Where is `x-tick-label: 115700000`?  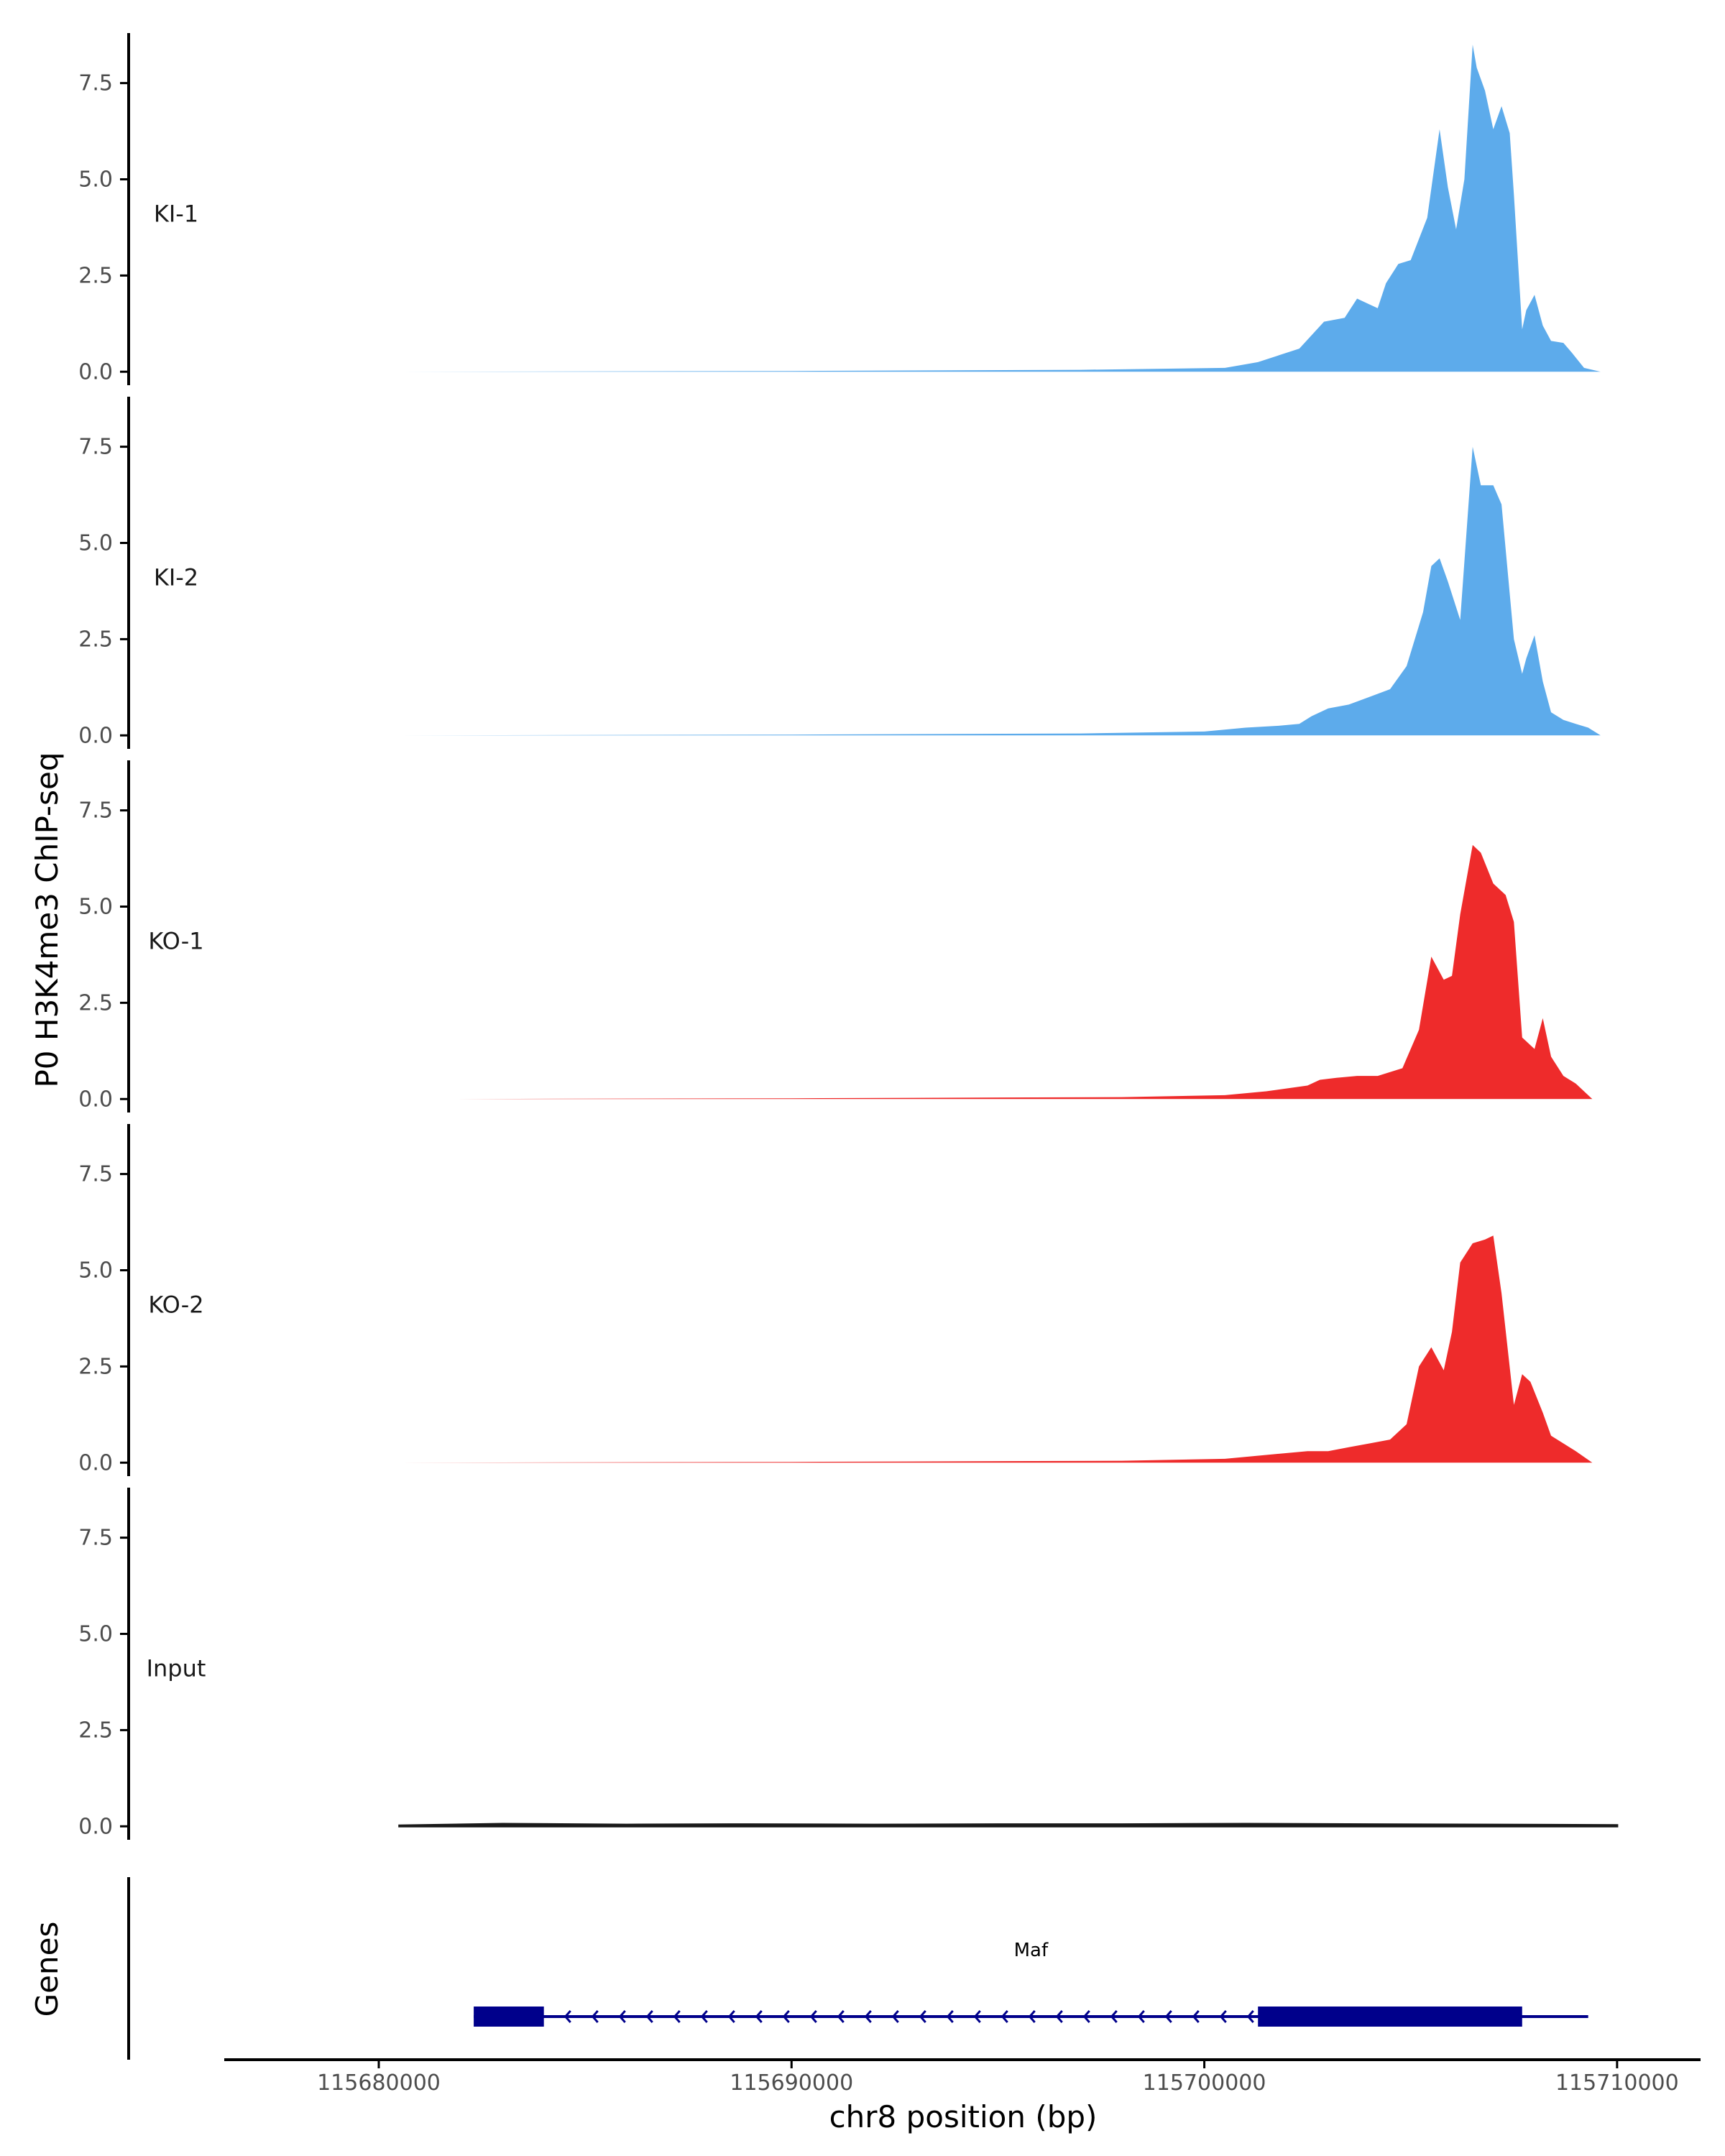
x-tick-label: 115700000 is located at coordinates (1204, 2083).